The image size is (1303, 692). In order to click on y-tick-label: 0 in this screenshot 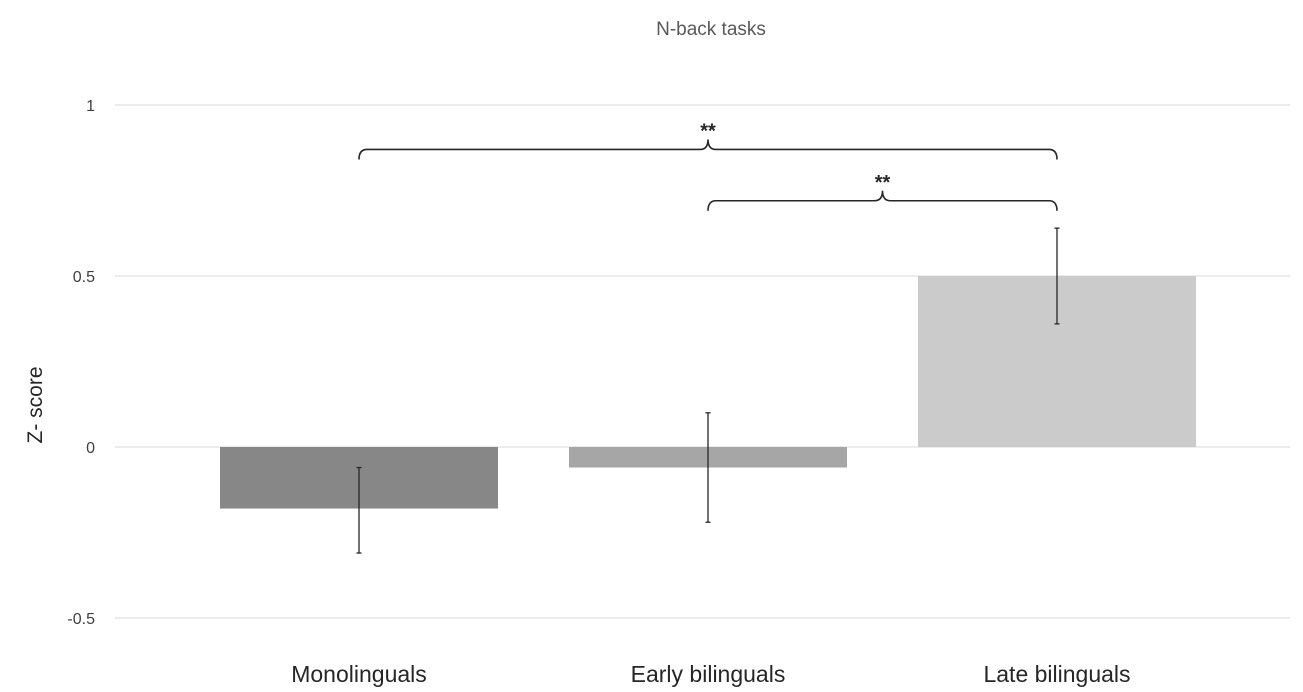, I will do `click(90, 448)`.